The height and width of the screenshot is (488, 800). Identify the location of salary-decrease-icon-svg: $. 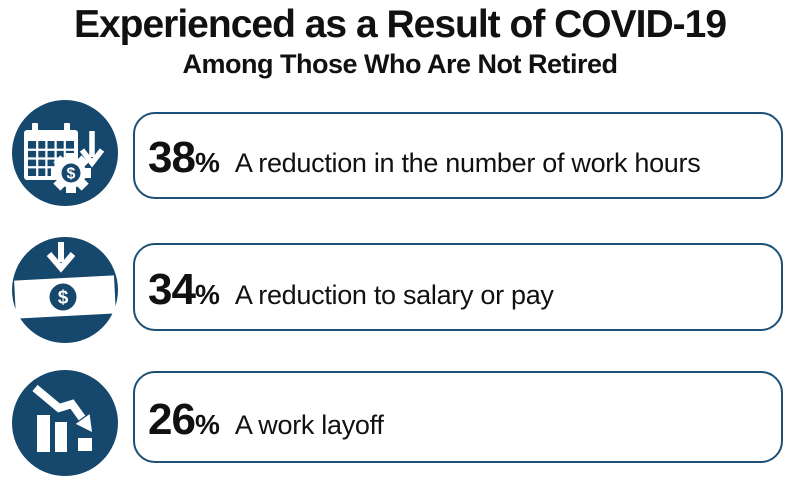
(65, 290).